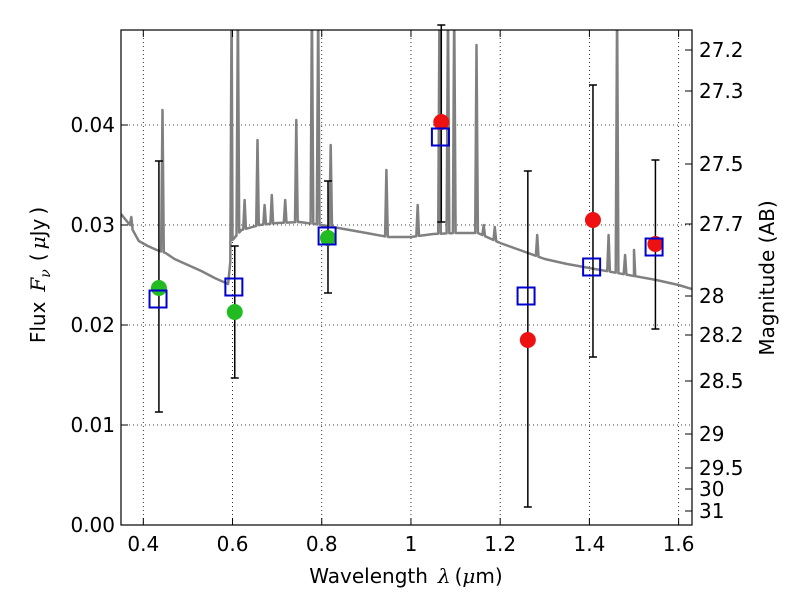  What do you see at coordinates (322, 544) in the screenshot?
I see `x-tick-label: 0.8` at bounding box center [322, 544].